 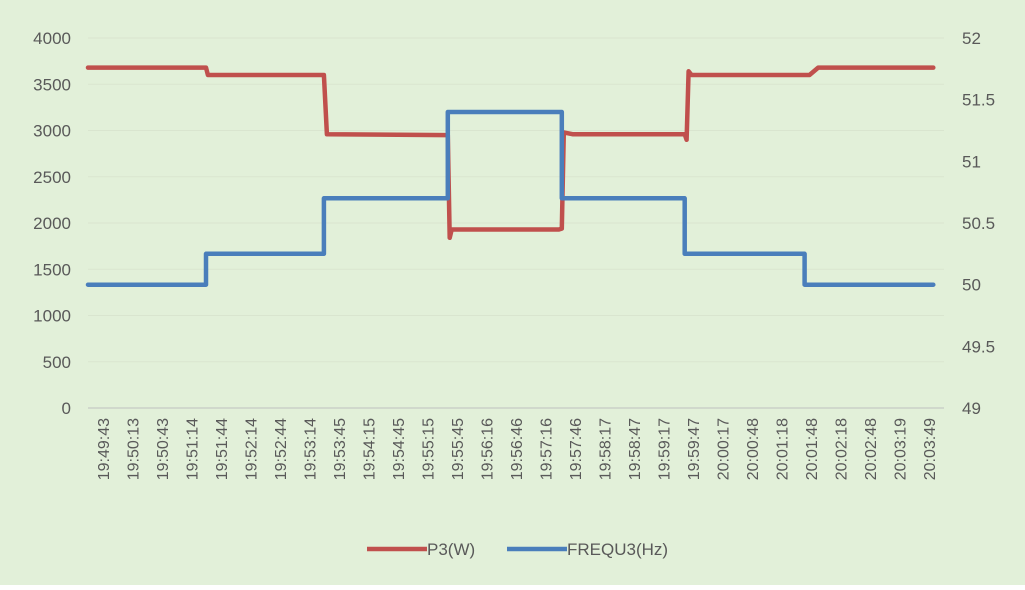 What do you see at coordinates (52, 131) in the screenshot?
I see `y-left-tick-label: 3000` at bounding box center [52, 131].